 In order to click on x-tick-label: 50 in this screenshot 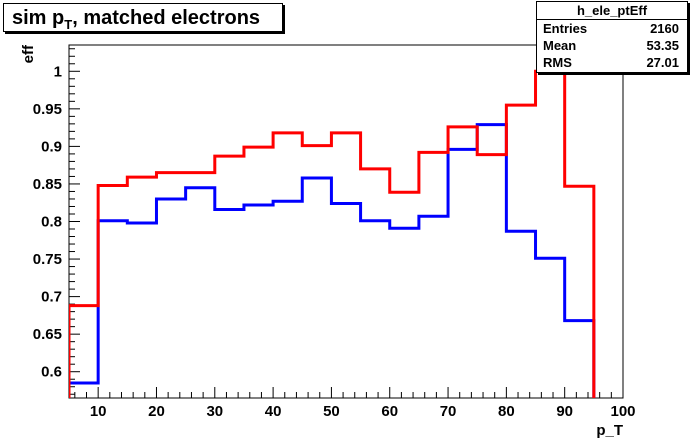, I will do `click(331, 411)`.